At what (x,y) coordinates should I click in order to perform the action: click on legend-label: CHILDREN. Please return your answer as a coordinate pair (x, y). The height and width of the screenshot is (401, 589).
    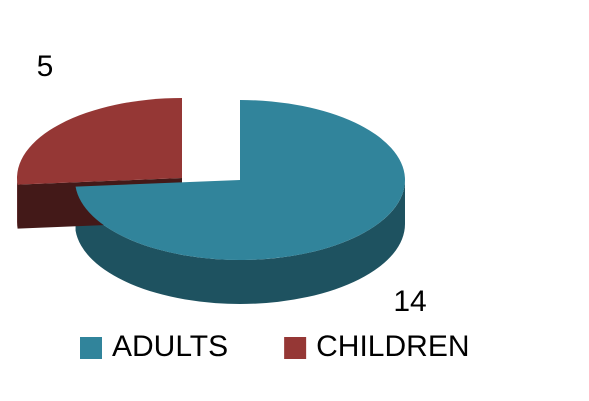
    Looking at the image, I should click on (392, 346).